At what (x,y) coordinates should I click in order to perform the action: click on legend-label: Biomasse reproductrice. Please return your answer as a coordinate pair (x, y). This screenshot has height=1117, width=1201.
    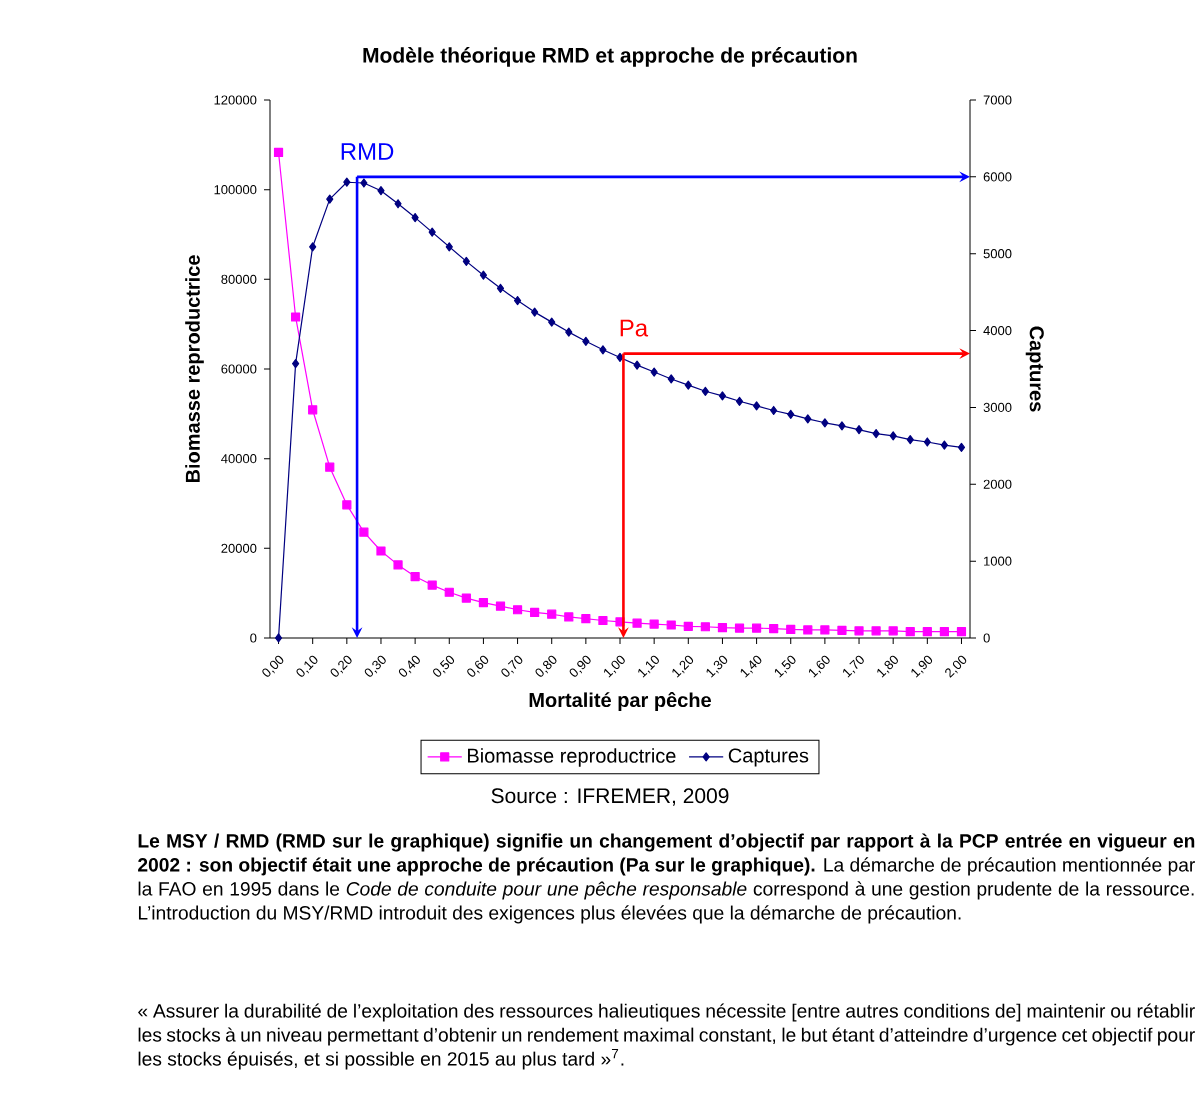
    Looking at the image, I should click on (572, 757).